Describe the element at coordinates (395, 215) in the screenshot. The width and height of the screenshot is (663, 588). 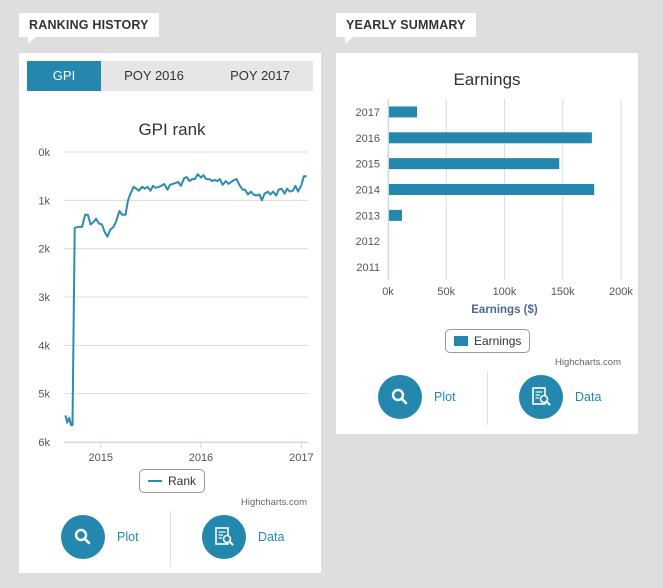
I see `earnings-bar-2013` at that location.